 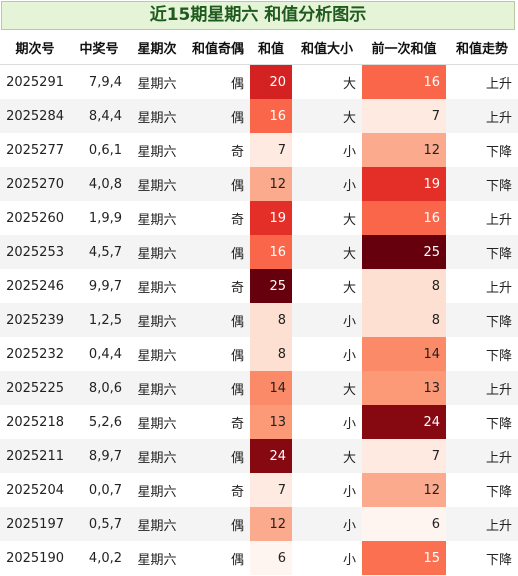 What do you see at coordinates (99, 524) in the screenshot?
I see `cell-draw: 0,5,7` at bounding box center [99, 524].